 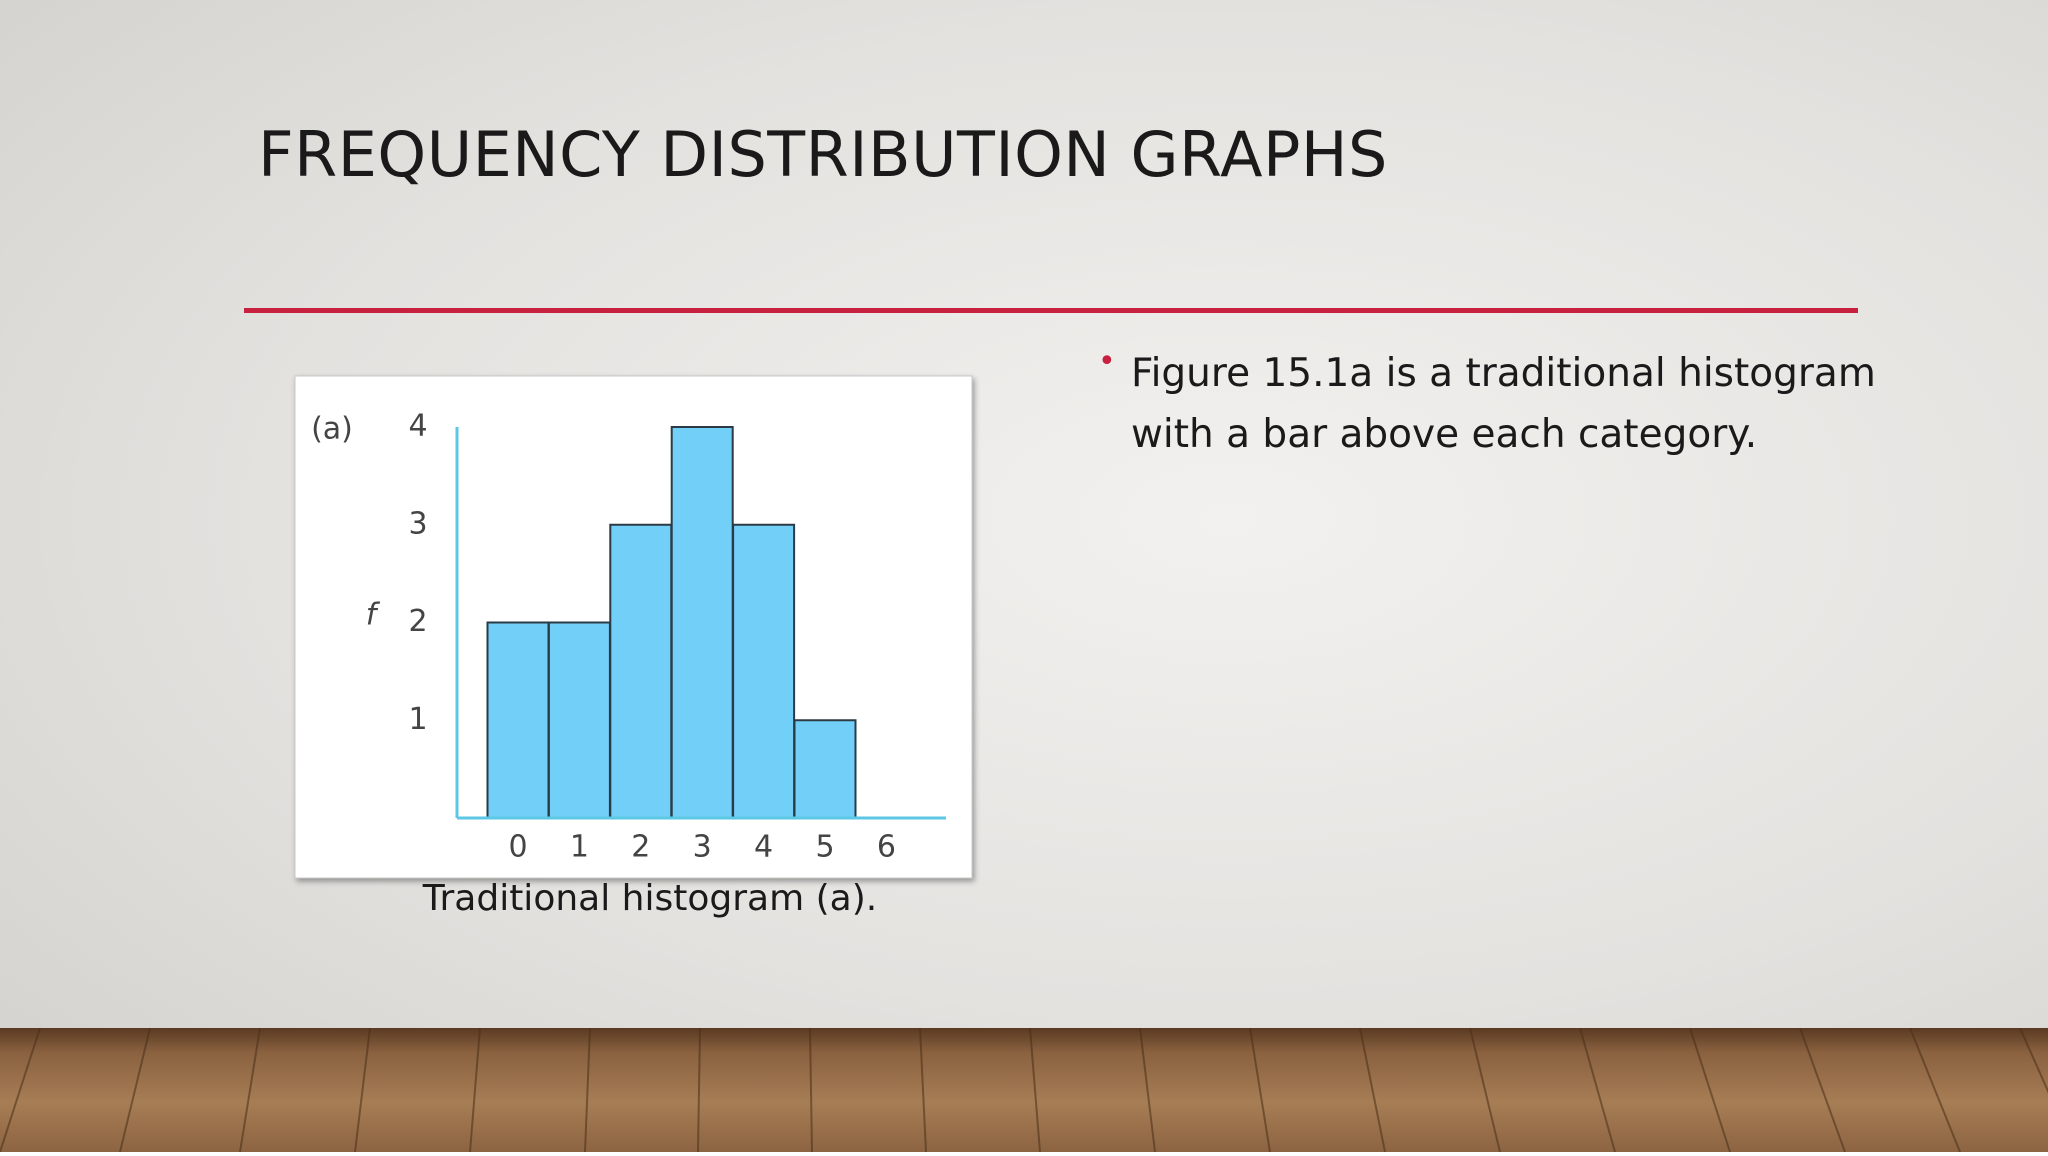 What do you see at coordinates (650, 898) in the screenshot?
I see `caption: Traditional histogram (a).` at bounding box center [650, 898].